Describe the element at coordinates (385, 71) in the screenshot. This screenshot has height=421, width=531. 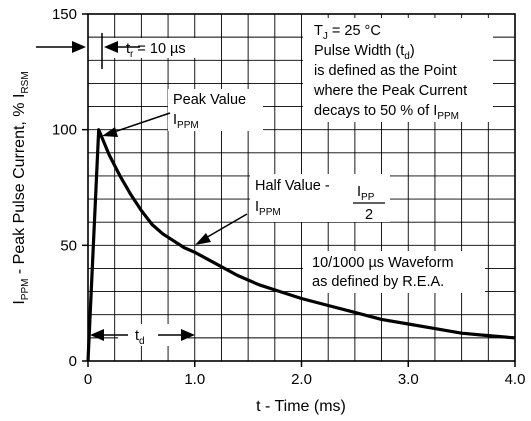
I see `defined-line-1: is defined as the Point` at that location.